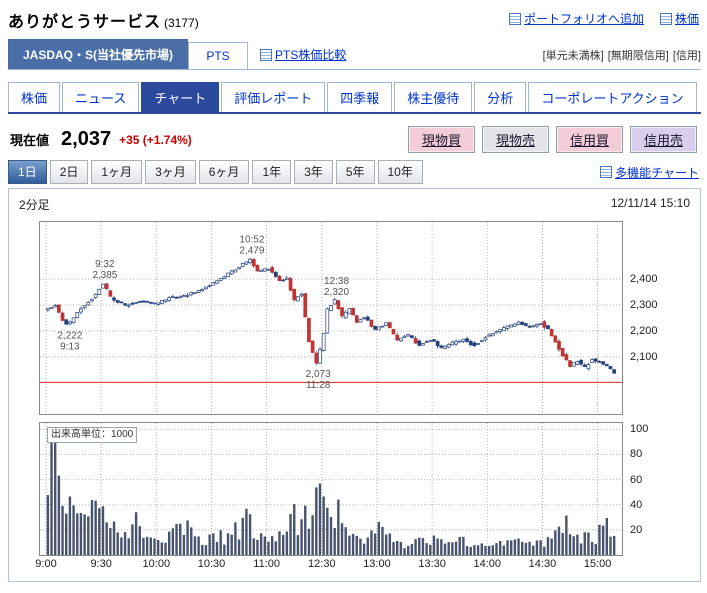 The width and height of the screenshot is (707, 593). What do you see at coordinates (156, 564) in the screenshot?
I see `time-axis-label: 10:00` at bounding box center [156, 564].